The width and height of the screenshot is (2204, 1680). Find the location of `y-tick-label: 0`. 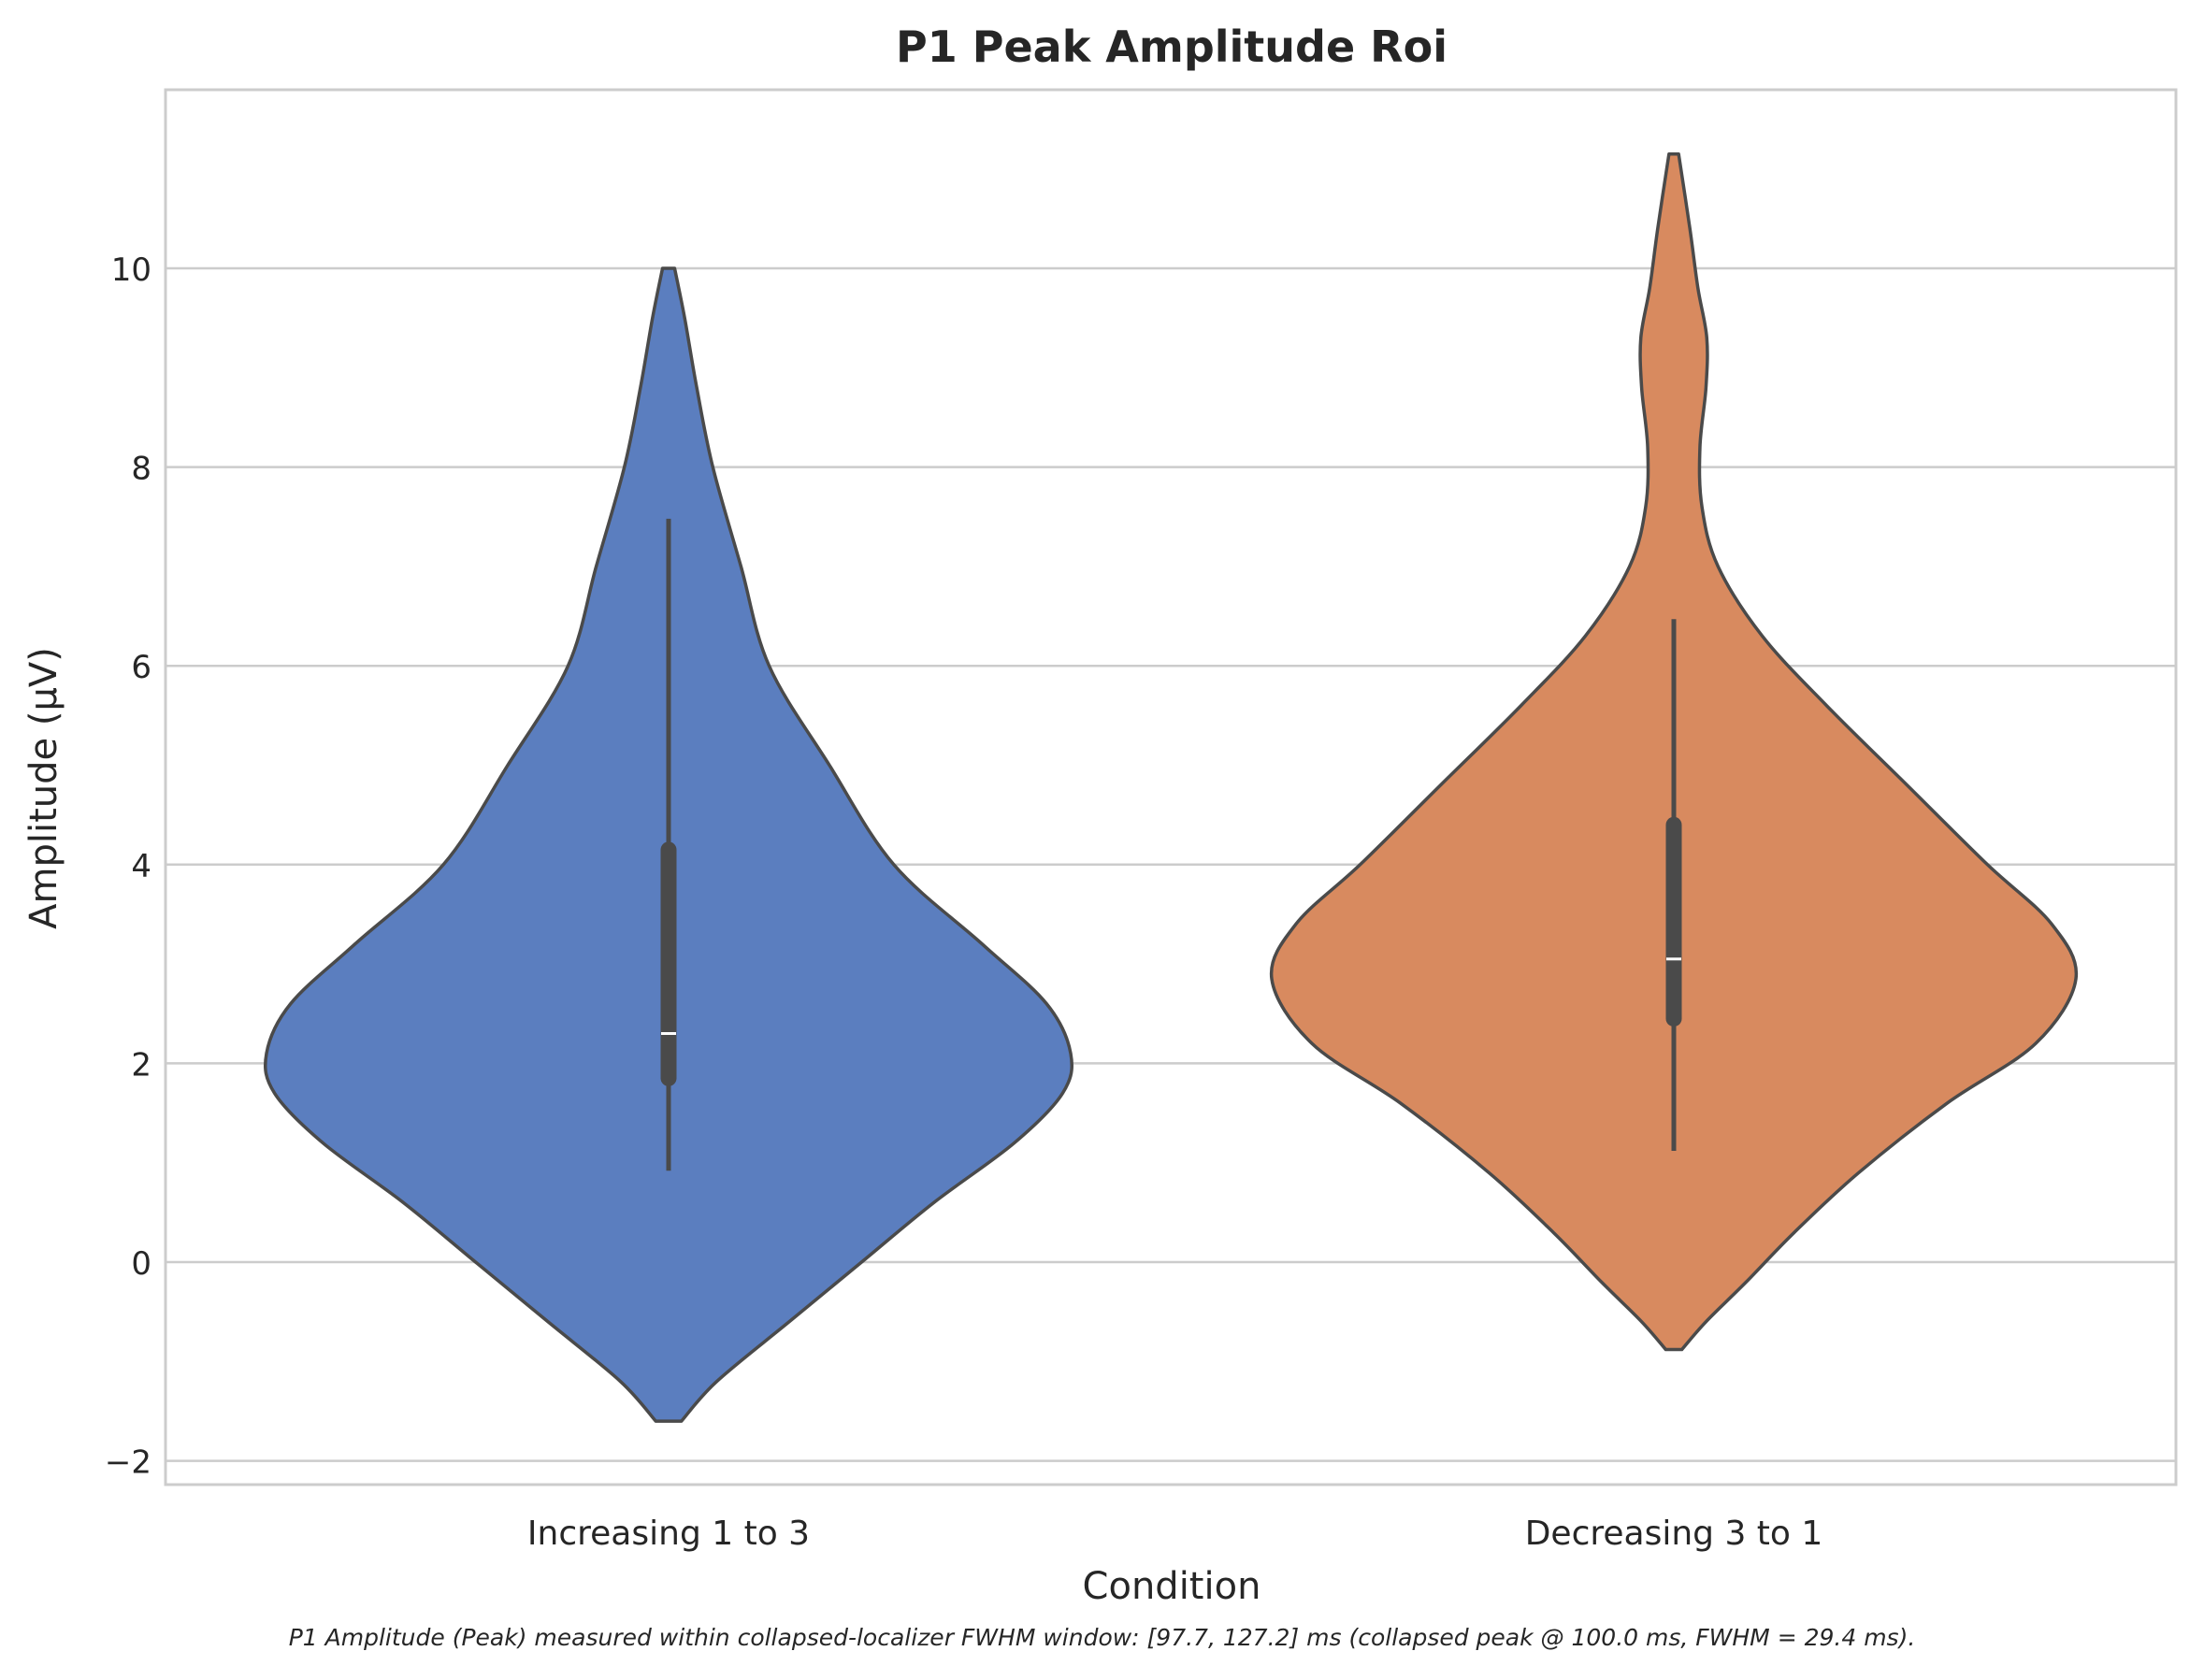

y-tick-label: 0 is located at coordinates (141, 1264).